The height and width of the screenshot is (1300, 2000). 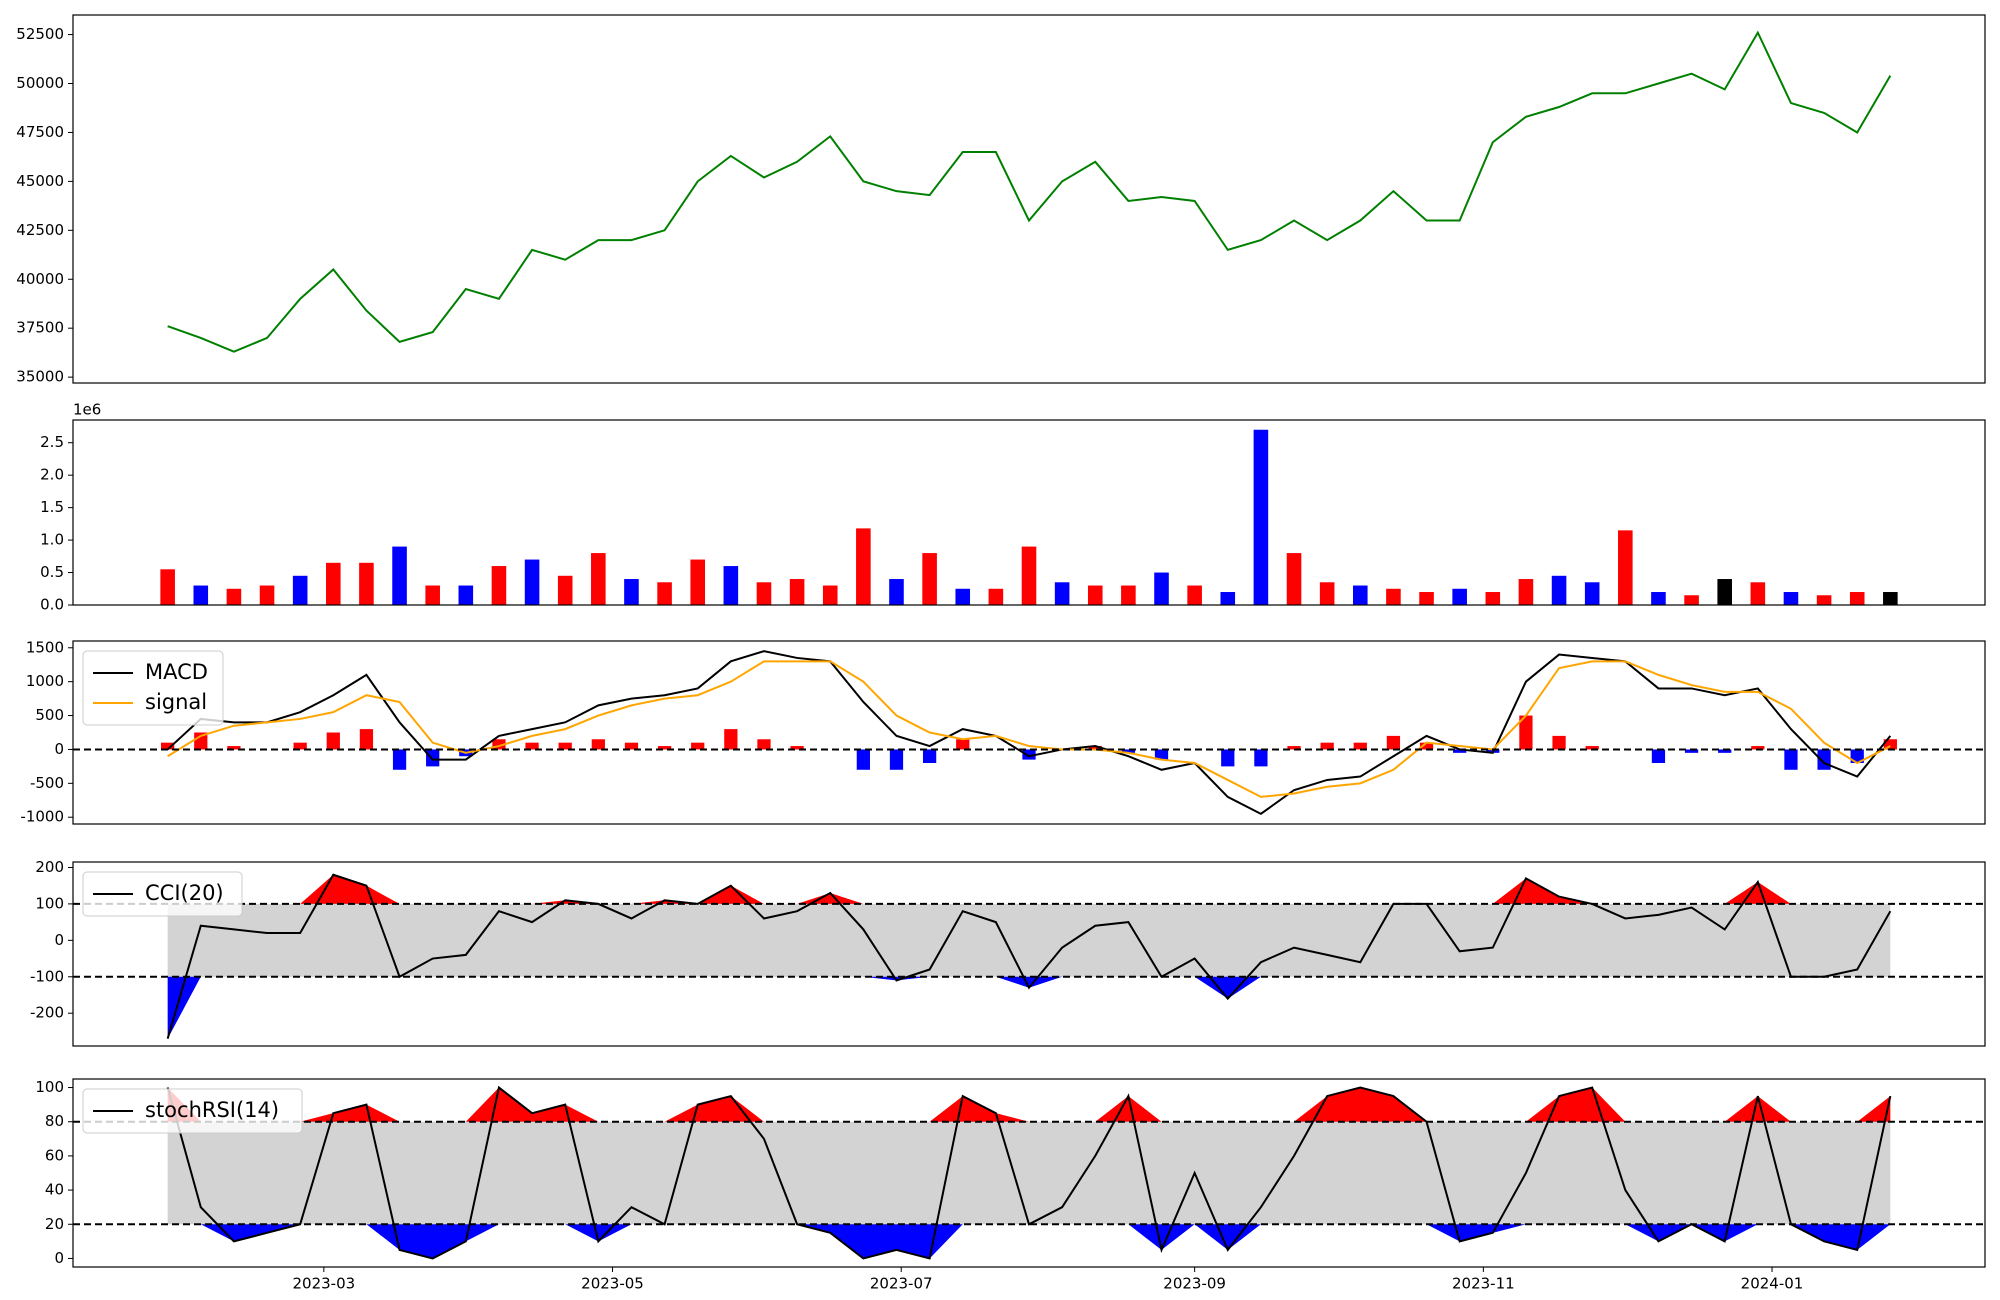 What do you see at coordinates (42, 817) in the screenshot?
I see `y-tick-label: -1000` at bounding box center [42, 817].